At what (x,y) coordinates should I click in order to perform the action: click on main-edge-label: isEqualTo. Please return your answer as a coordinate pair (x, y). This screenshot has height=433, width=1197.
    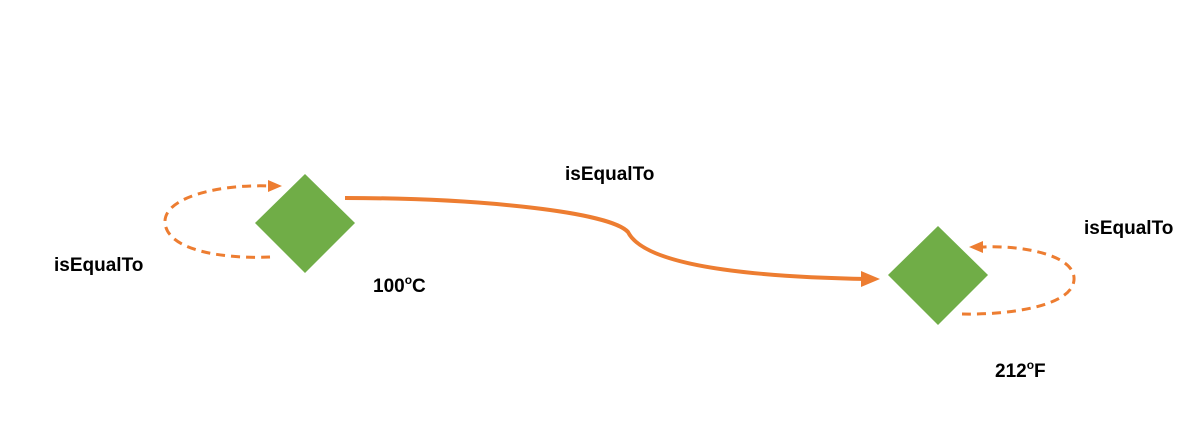
    Looking at the image, I should click on (609, 174).